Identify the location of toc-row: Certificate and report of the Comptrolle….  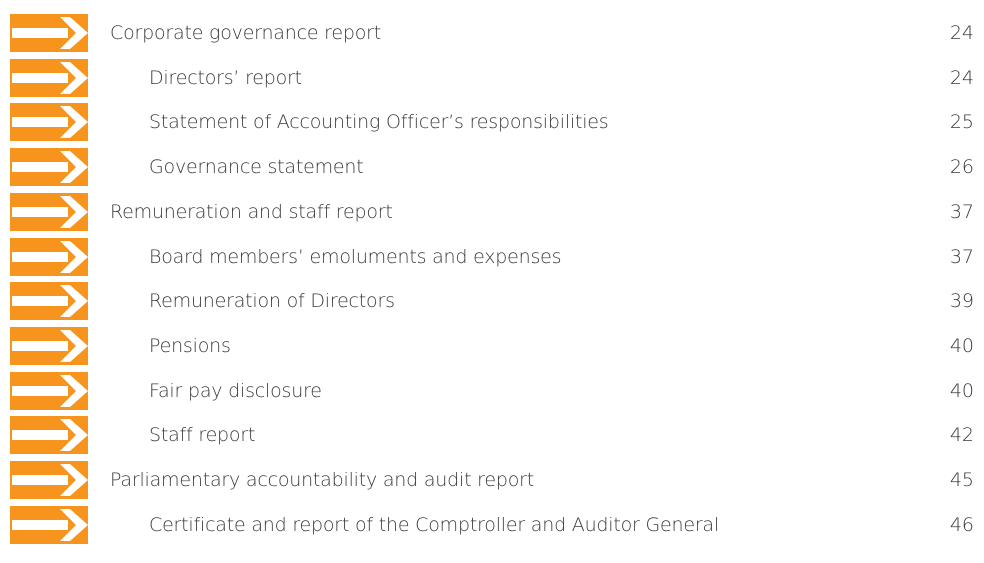
(492, 525).